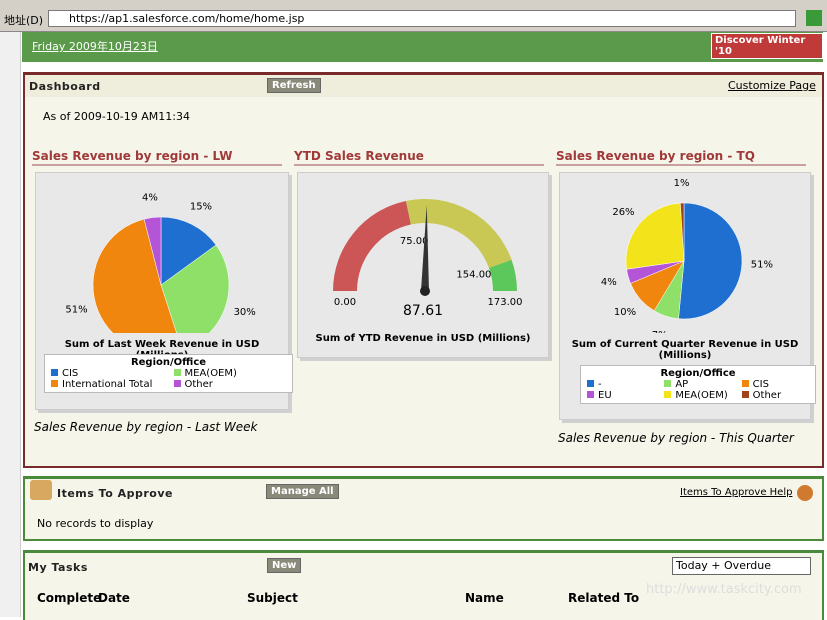  I want to click on legend-label: -, so click(600, 384).